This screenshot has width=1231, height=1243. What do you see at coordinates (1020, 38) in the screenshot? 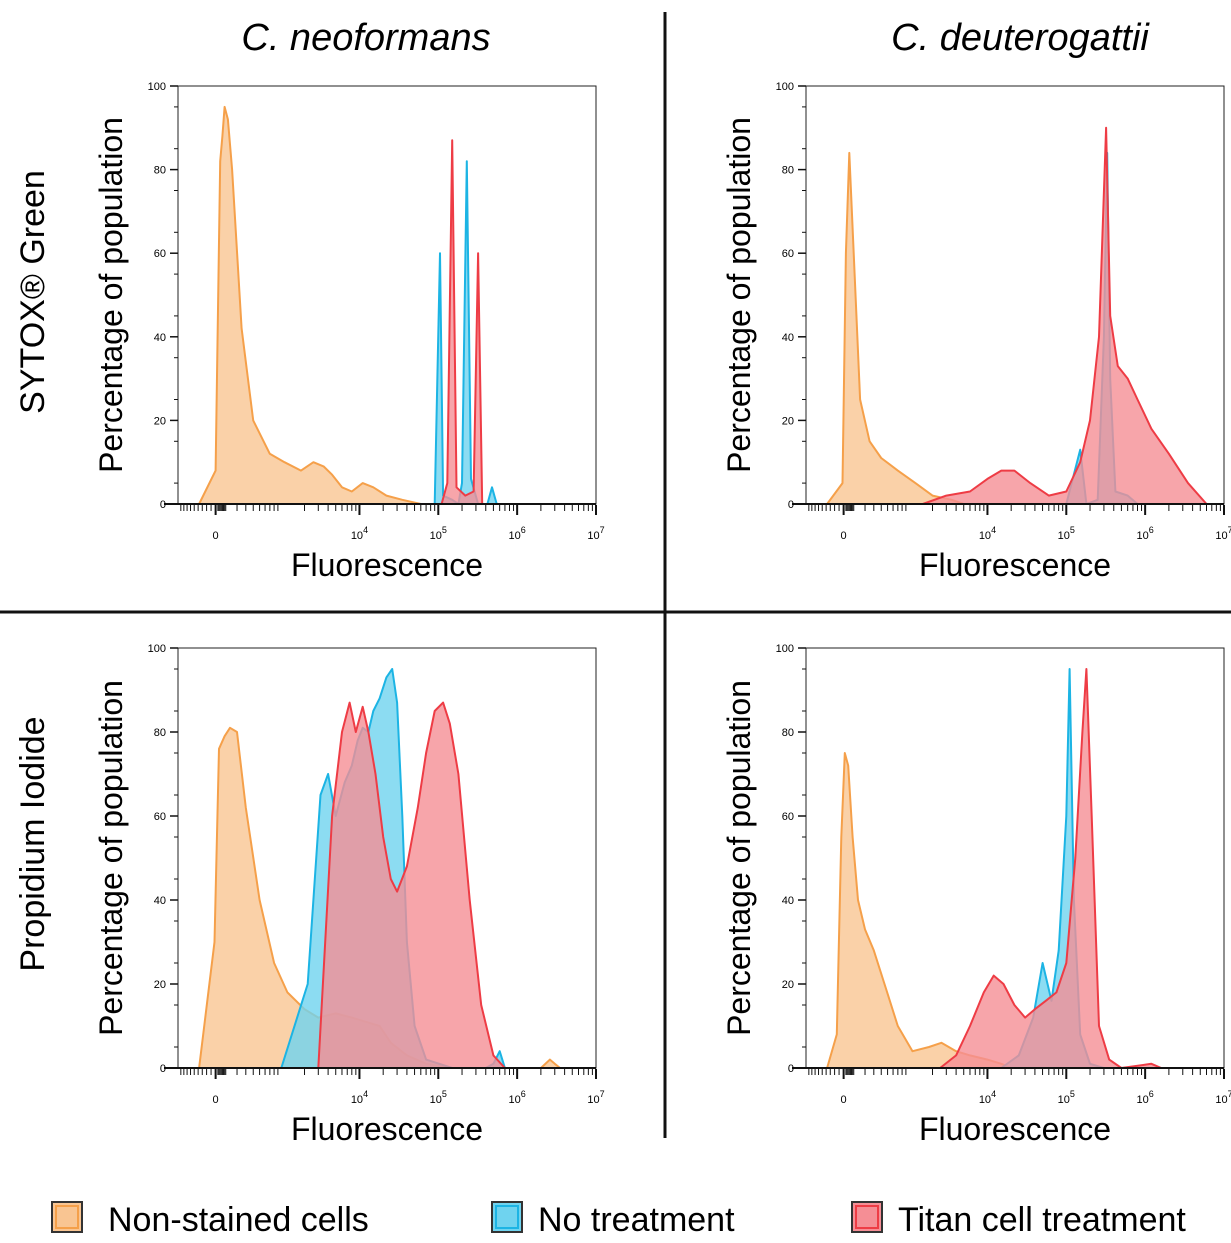
I see `column-title-deuterogattii: C. deuterogattii` at bounding box center [1020, 38].